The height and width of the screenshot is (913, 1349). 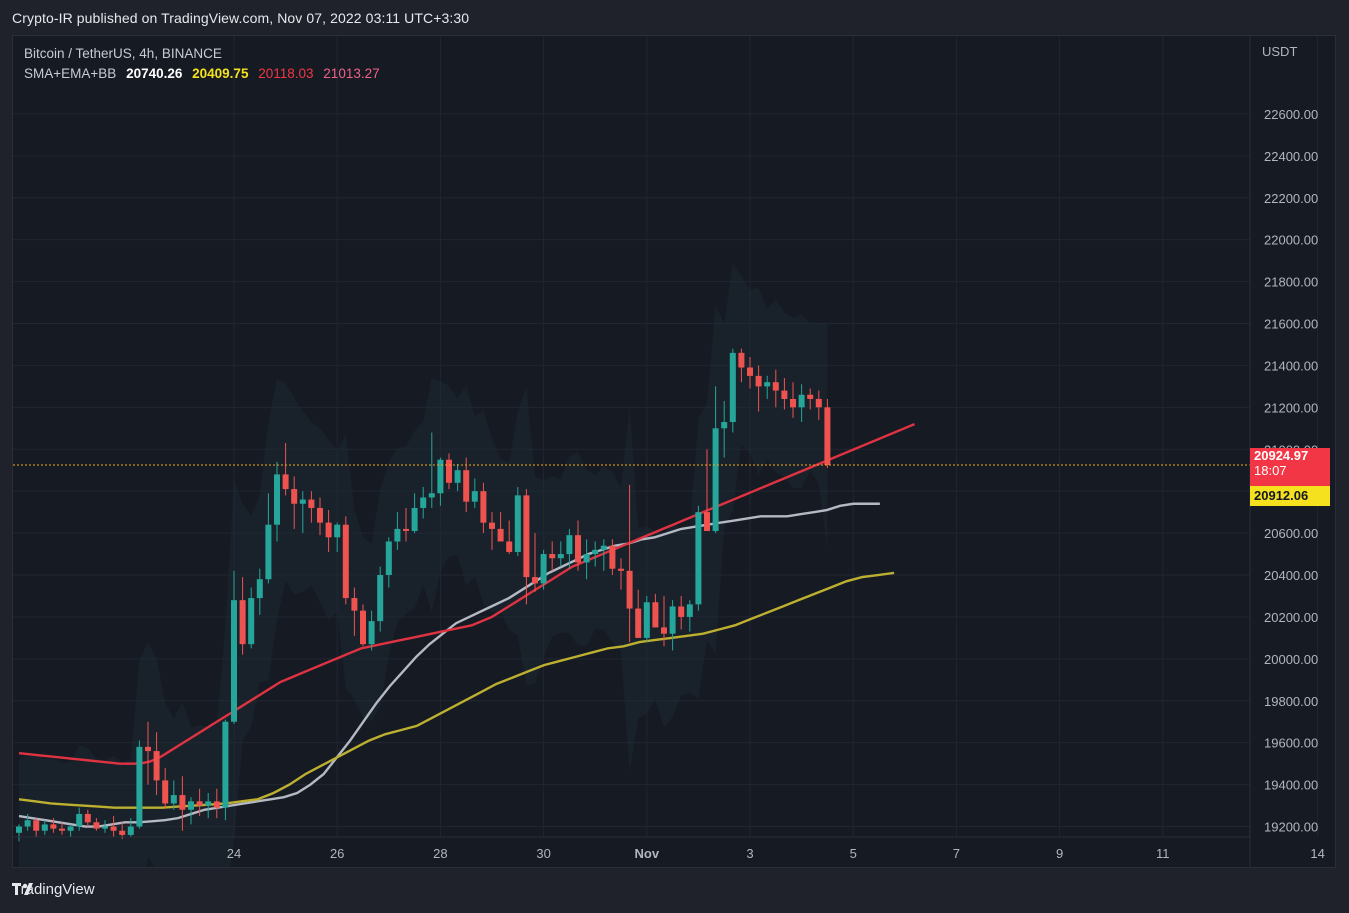 I want to click on price-tick-label: 21400.00, so click(x=1291, y=365).